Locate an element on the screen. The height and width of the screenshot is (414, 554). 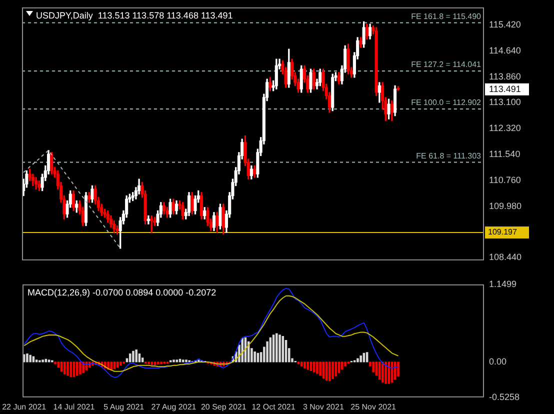
x-tick-label: 3 Nov 2021 is located at coordinates (323, 407).